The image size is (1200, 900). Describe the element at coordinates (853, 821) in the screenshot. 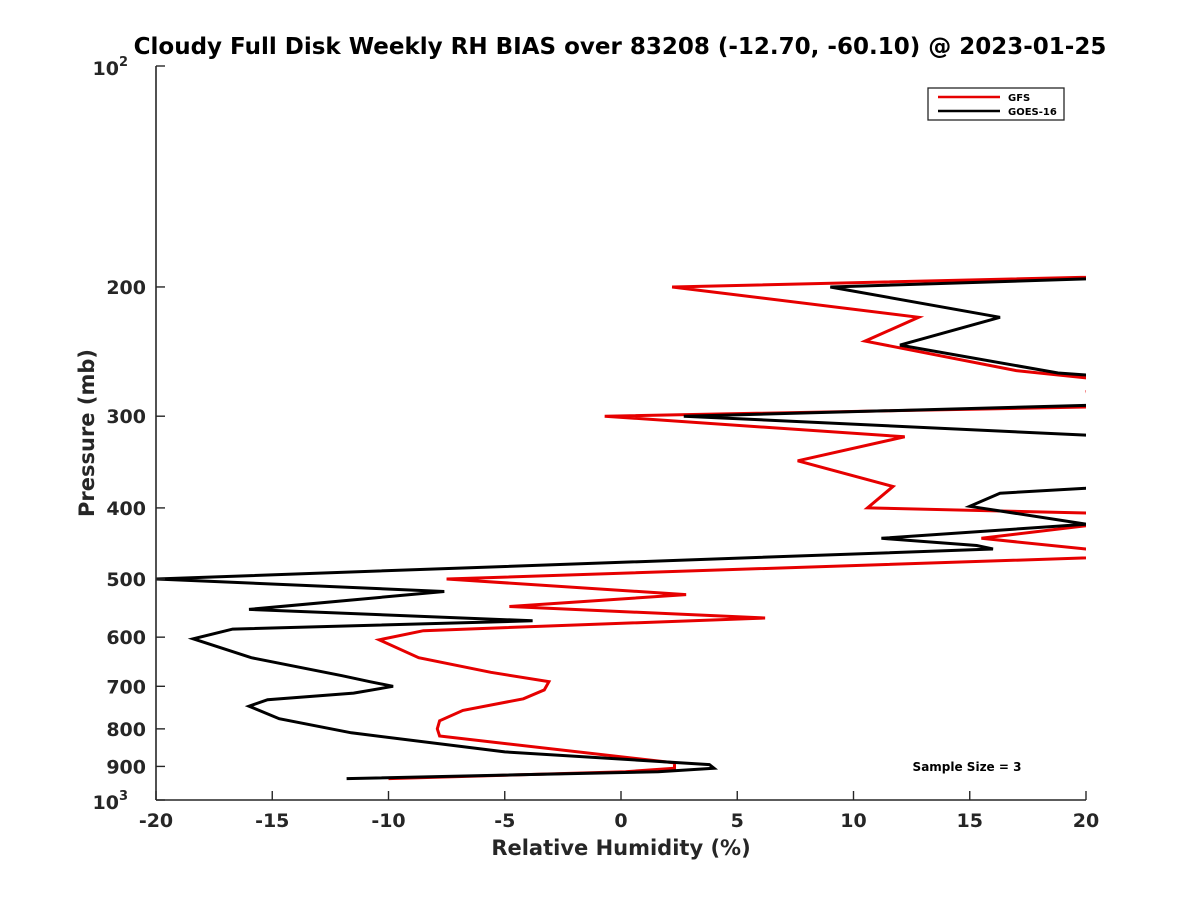

I see `x-tick-label: 10` at that location.